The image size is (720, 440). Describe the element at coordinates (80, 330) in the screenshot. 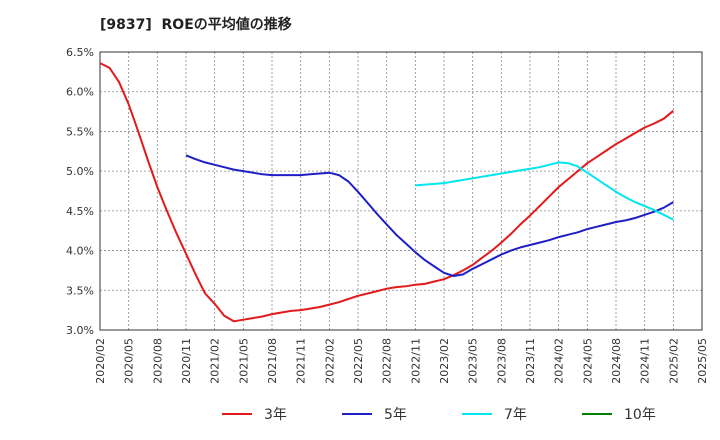

I see `y-tick-label: 3.0%` at that location.